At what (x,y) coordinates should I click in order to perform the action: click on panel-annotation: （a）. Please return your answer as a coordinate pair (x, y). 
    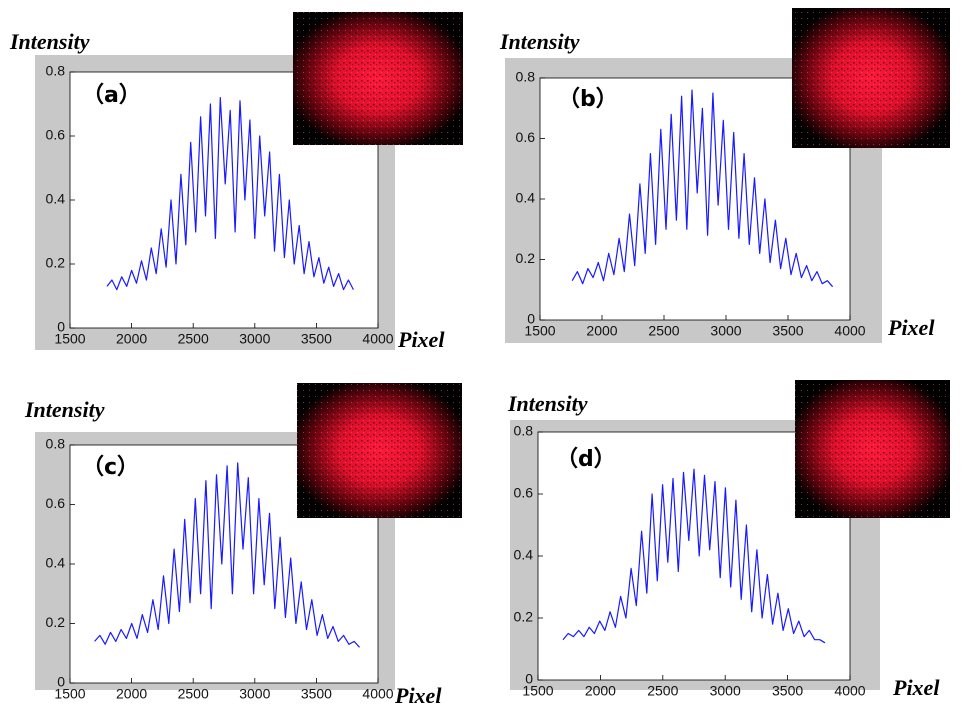
    Looking at the image, I should click on (111, 95).